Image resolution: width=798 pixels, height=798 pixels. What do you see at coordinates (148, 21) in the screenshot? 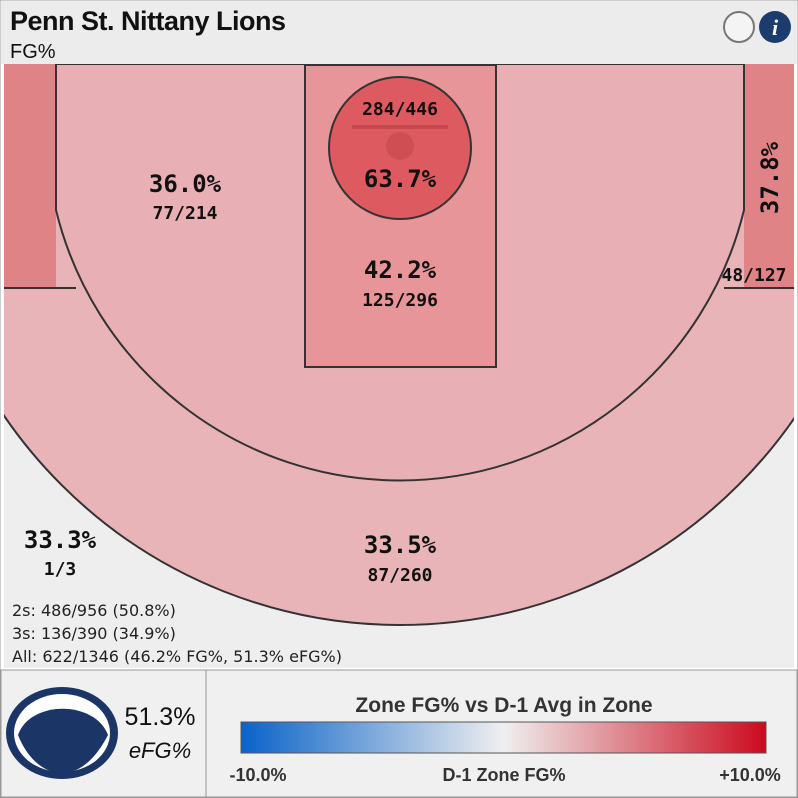
I see `title: Penn St. Nittany Lions` at bounding box center [148, 21].